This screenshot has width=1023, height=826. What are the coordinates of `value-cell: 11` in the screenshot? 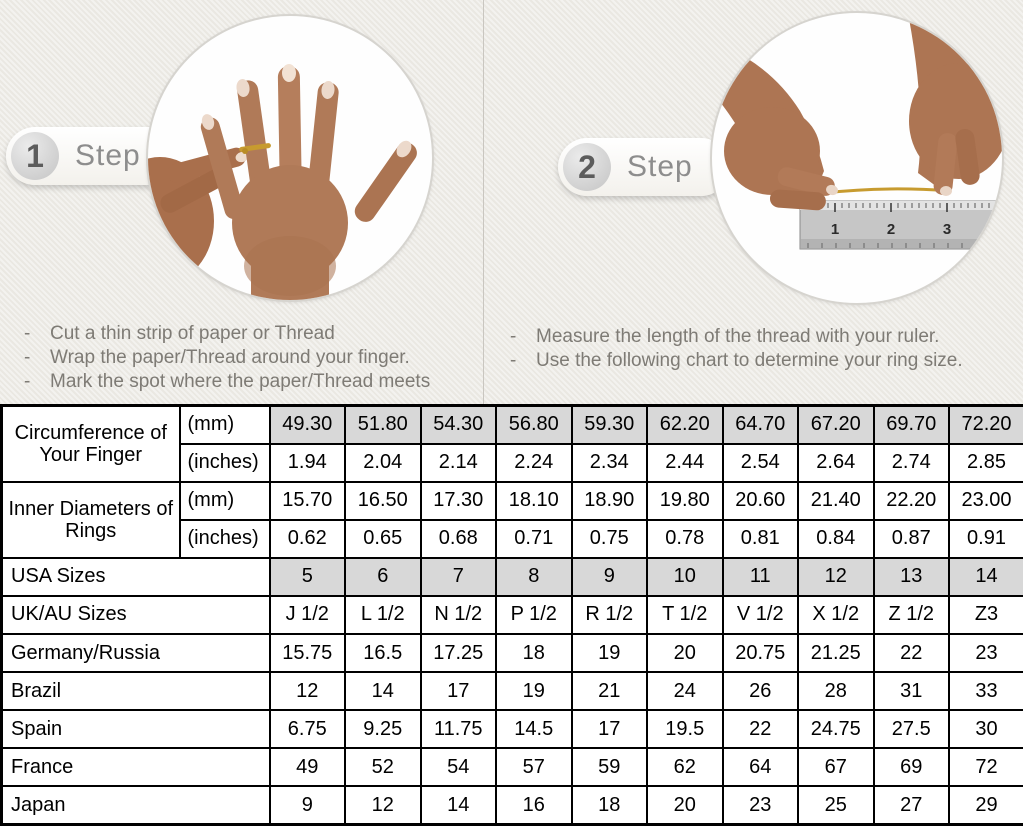 It's located at (760, 576).